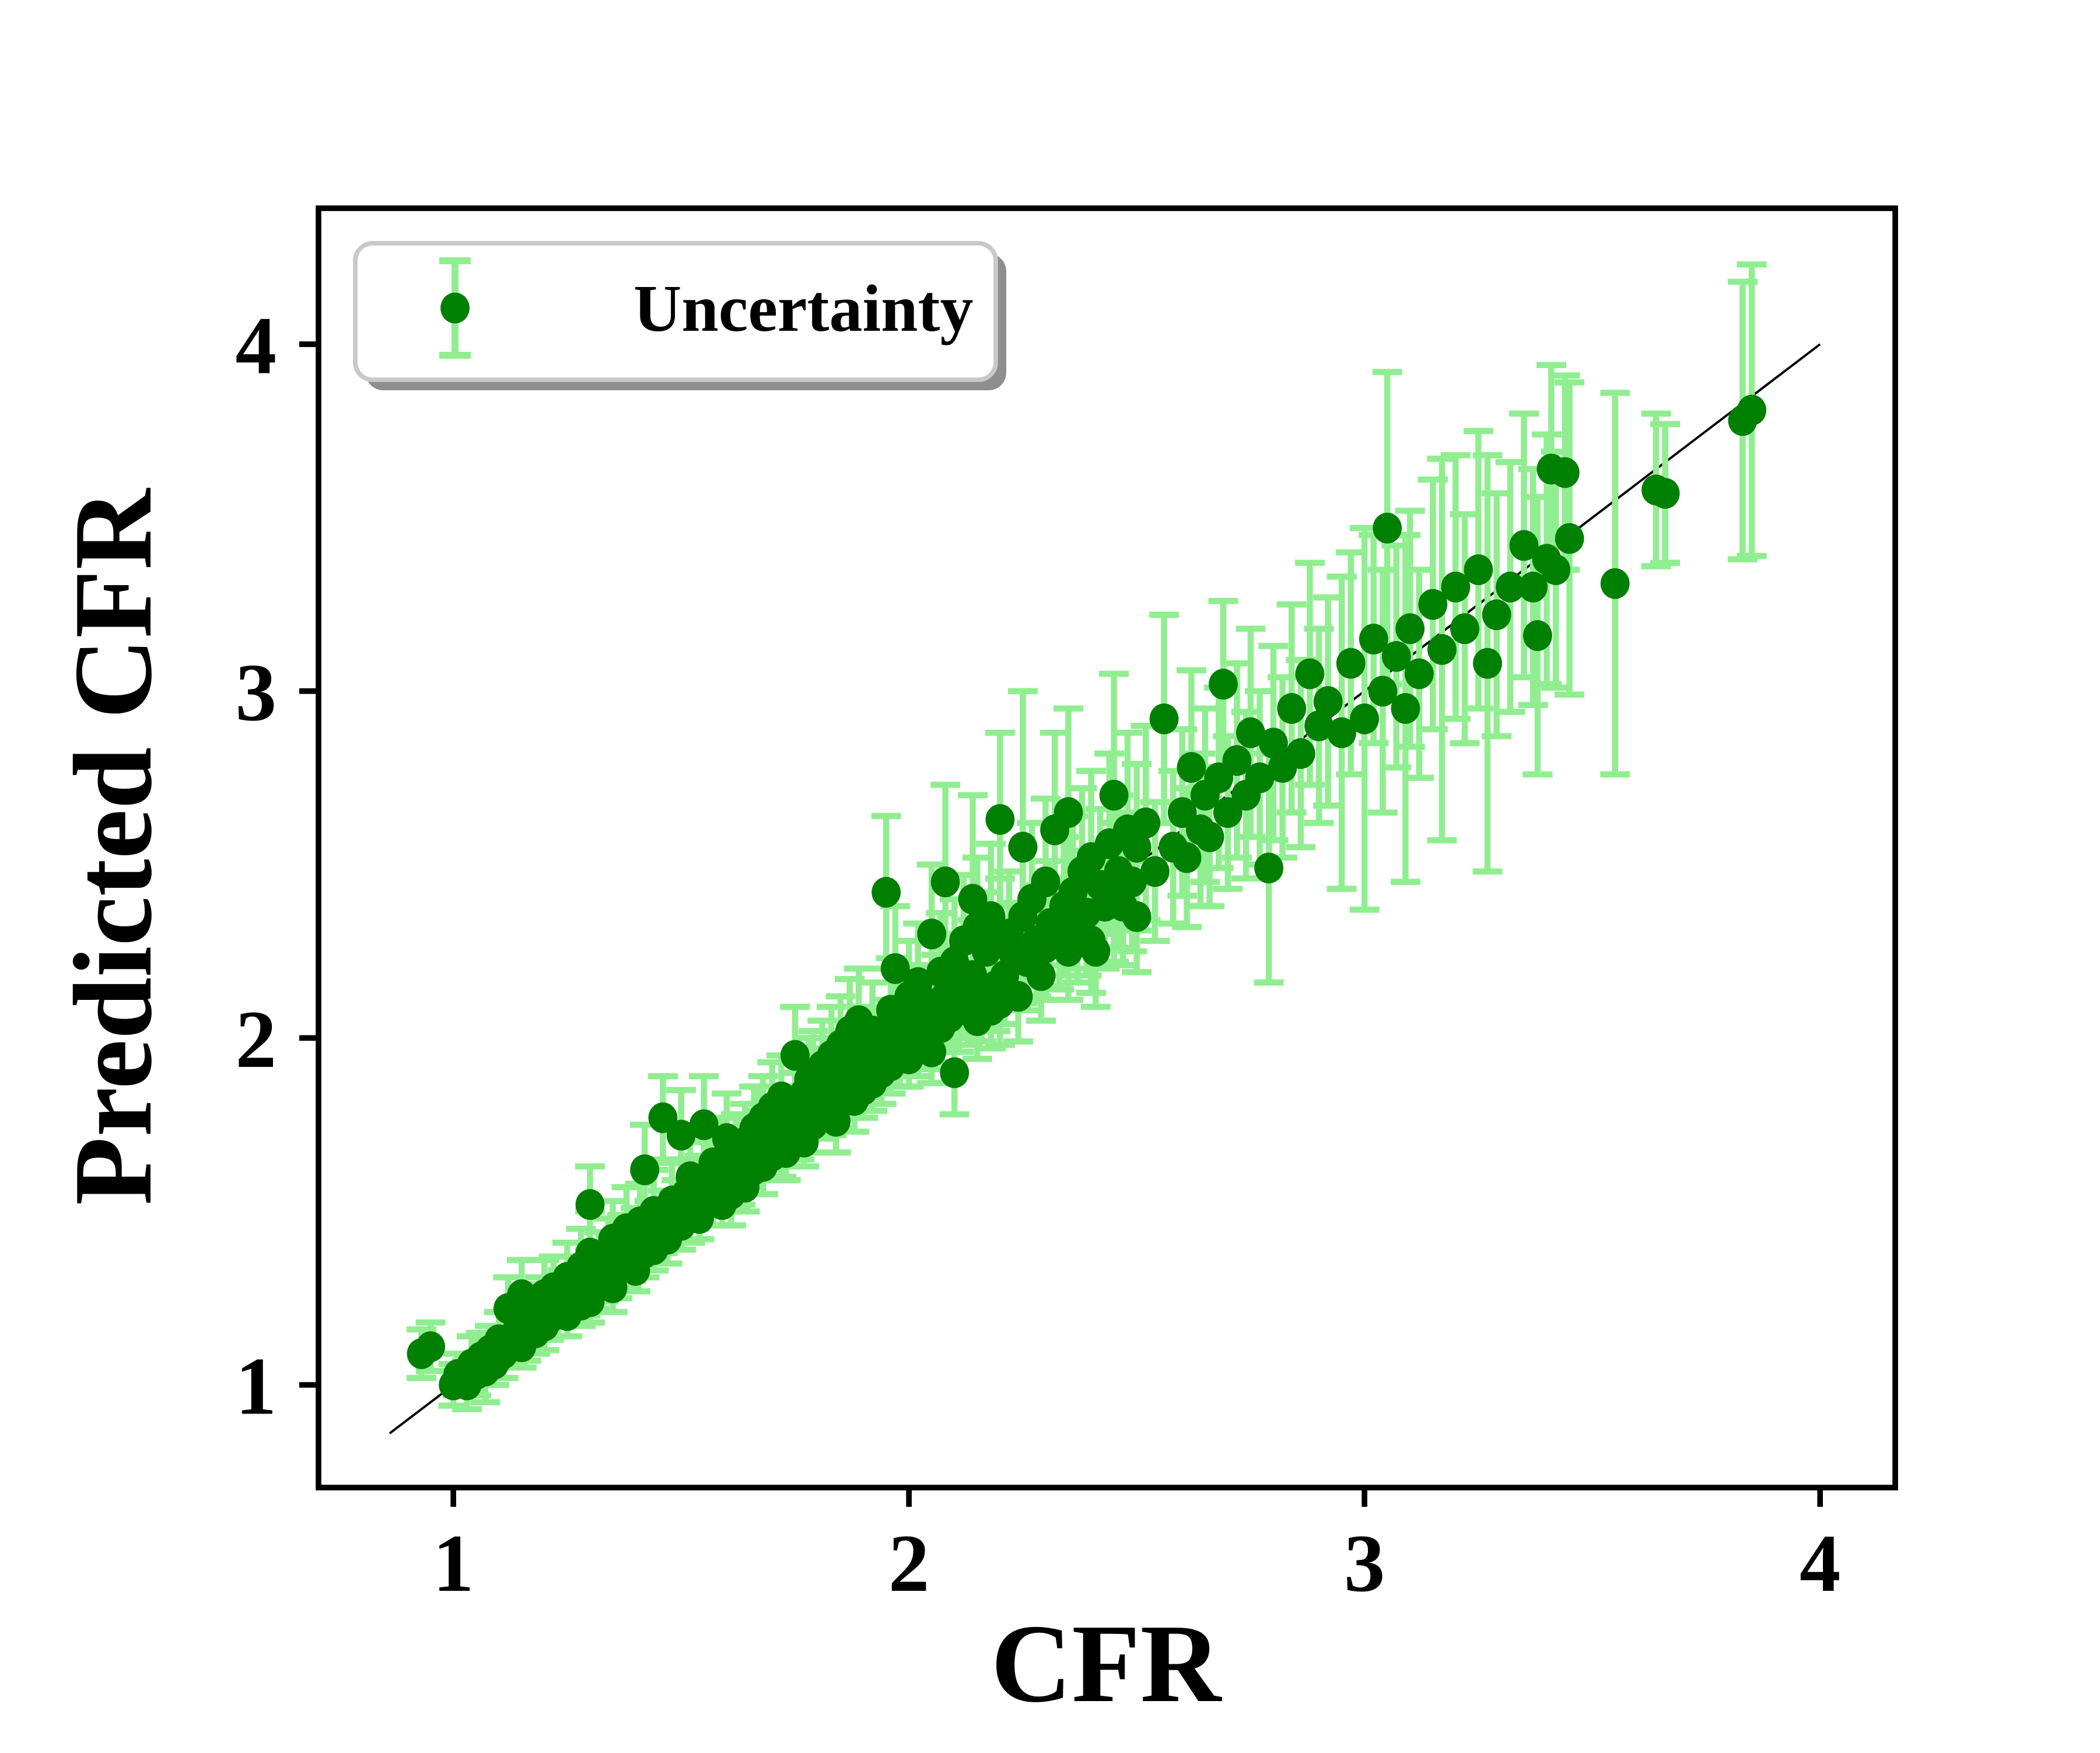 The height and width of the screenshot is (1753, 2100). I want to click on x-tick-label: 4, so click(1820, 1563).